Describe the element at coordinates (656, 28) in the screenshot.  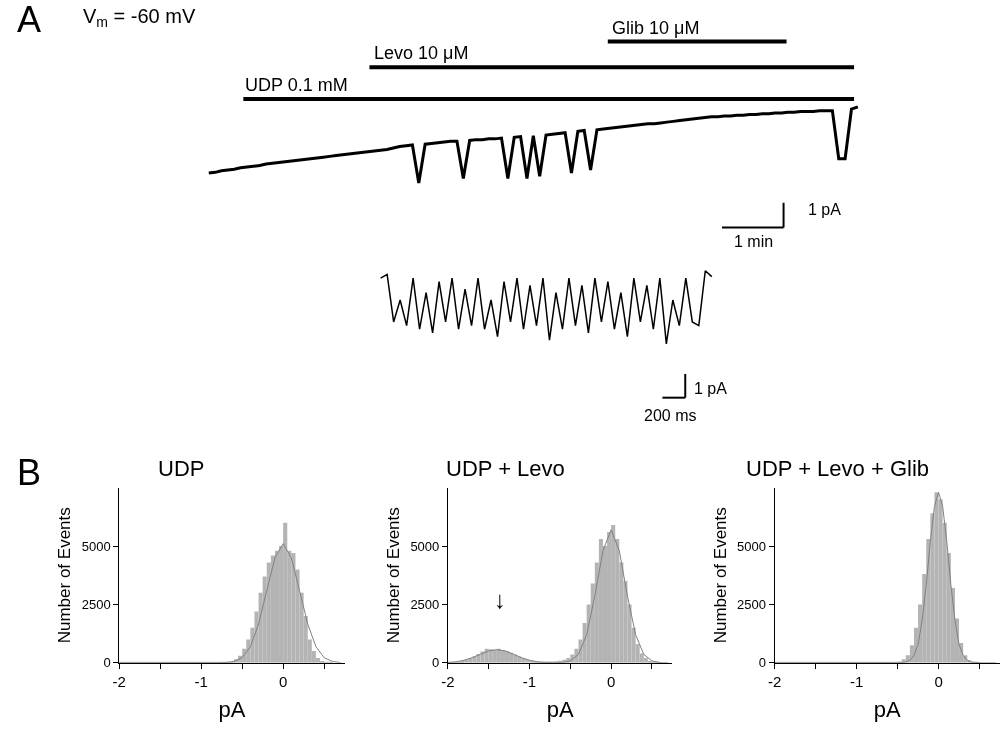
I see `text: Glib 10 μM` at that location.